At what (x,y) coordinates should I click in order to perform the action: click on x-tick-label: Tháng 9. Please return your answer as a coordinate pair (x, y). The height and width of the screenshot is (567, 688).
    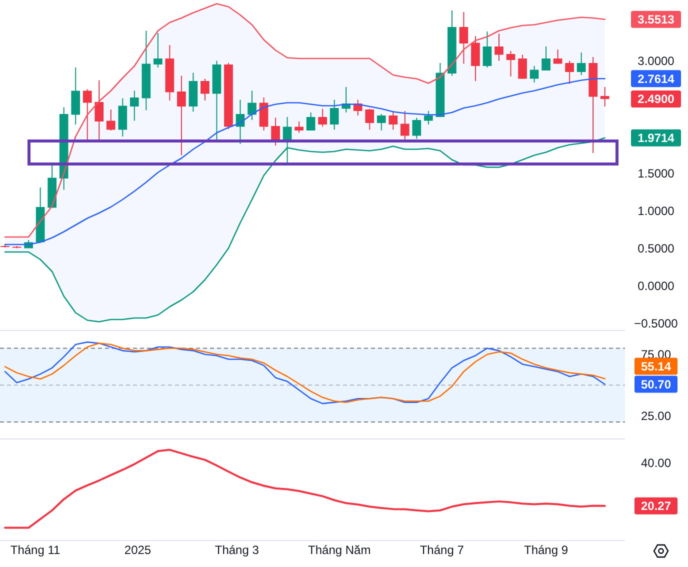
    Looking at the image, I should click on (546, 550).